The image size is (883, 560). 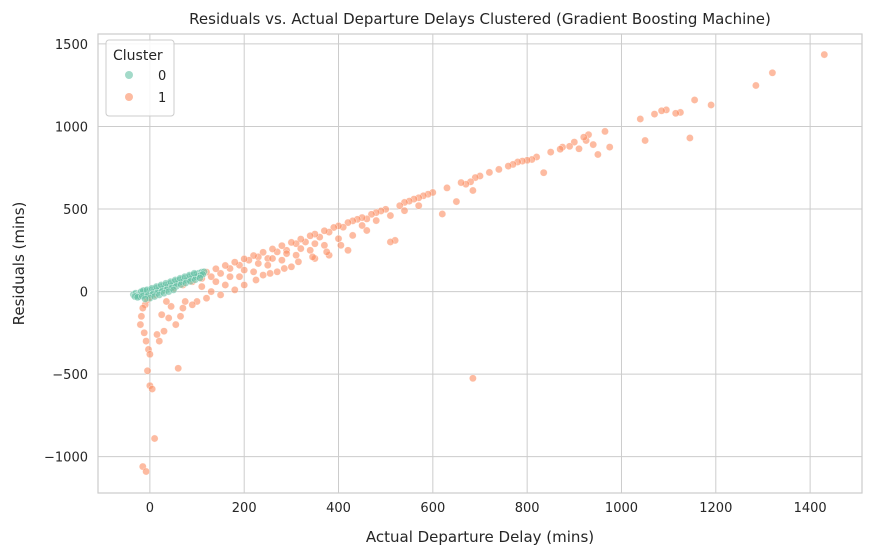 What do you see at coordinates (84, 293) in the screenshot?
I see `y-tick-label: 0` at bounding box center [84, 293].